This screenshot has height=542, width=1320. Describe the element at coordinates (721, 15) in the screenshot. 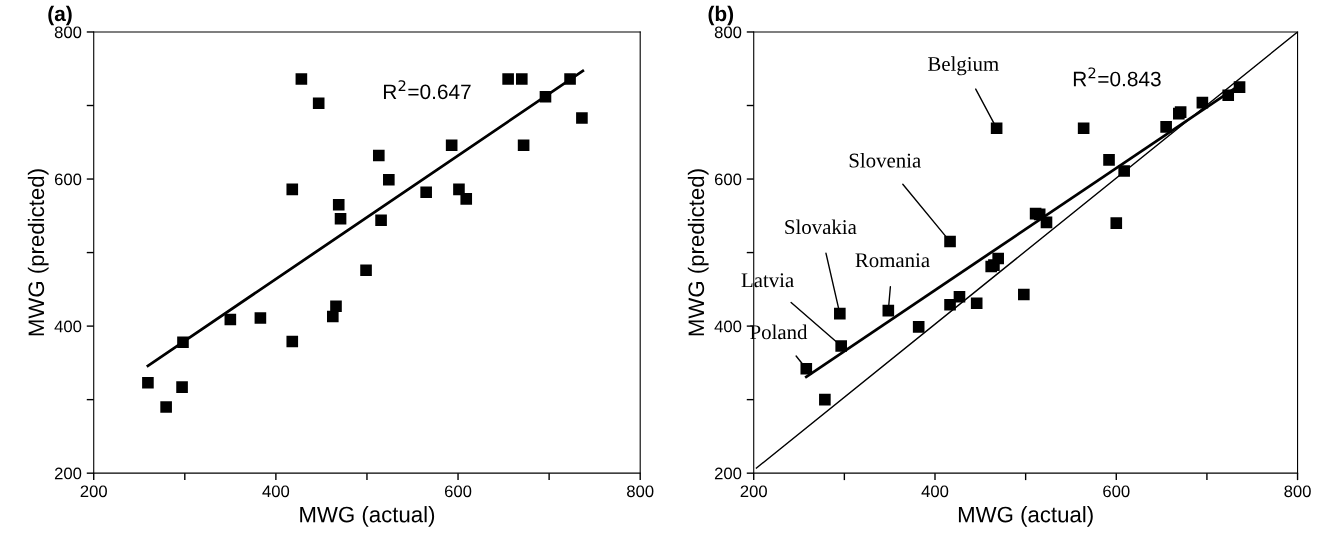

I see `chart-title: (b)` at that location.